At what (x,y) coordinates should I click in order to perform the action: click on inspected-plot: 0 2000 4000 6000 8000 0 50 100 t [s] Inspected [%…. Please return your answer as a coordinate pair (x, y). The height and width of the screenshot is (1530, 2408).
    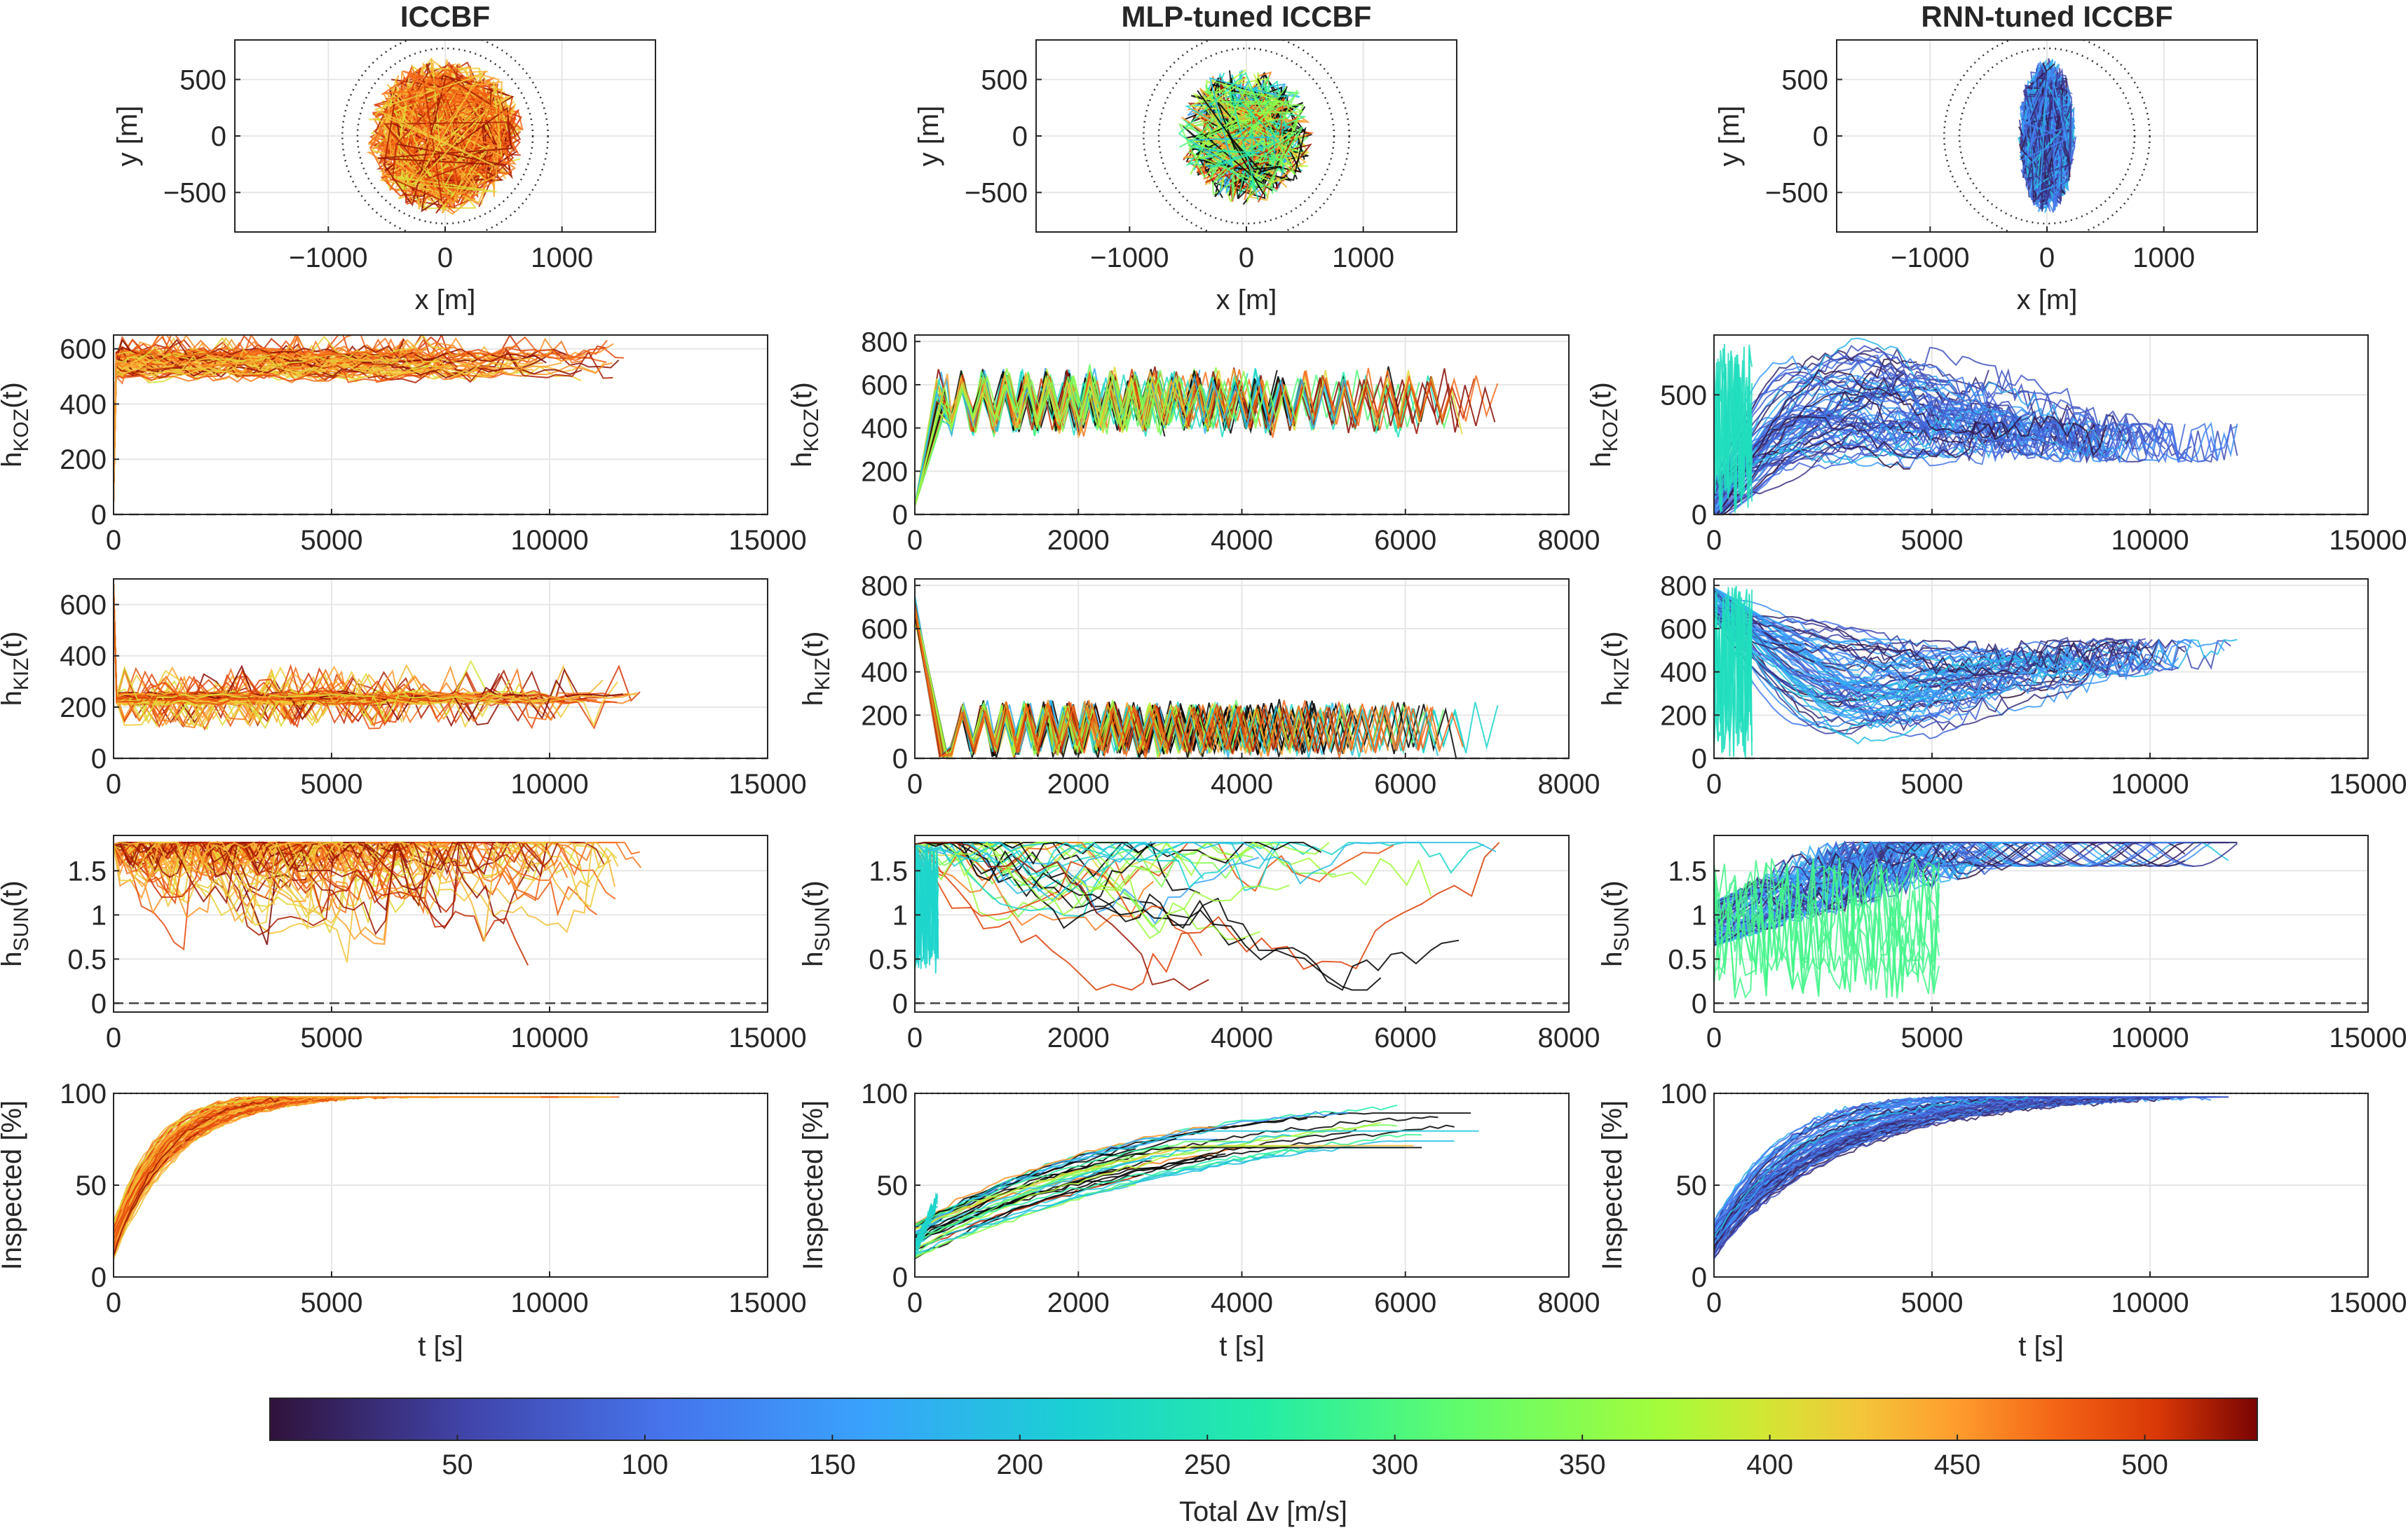
    Looking at the image, I should click on (1199, 1220).